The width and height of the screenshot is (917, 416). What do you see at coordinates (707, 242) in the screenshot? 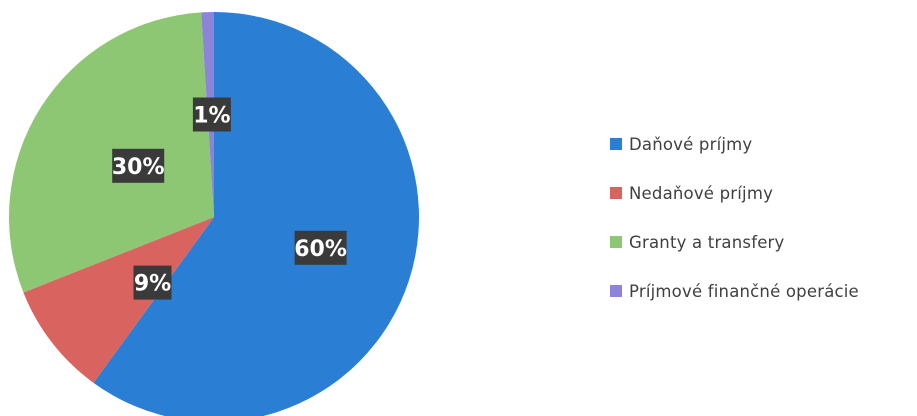
I see `legend-label: Granty a transfery` at bounding box center [707, 242].